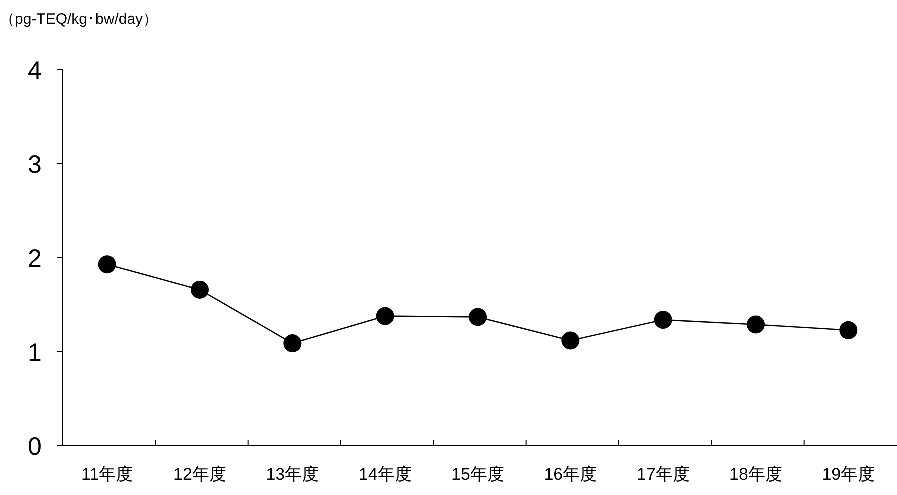 The width and height of the screenshot is (897, 495). What do you see at coordinates (385, 474) in the screenshot?
I see `x-tick-label: 14年度` at bounding box center [385, 474].